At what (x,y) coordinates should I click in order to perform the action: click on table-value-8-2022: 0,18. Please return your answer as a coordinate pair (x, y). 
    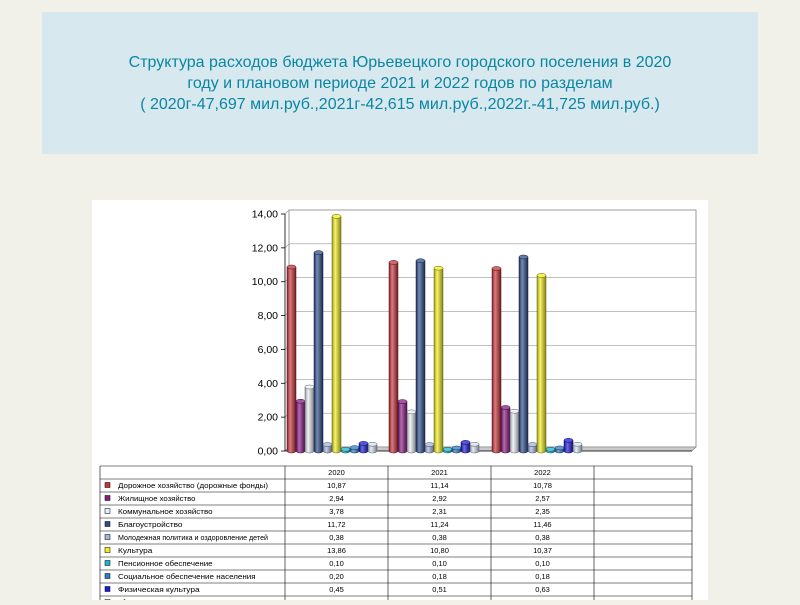
    Looking at the image, I should click on (542, 576).